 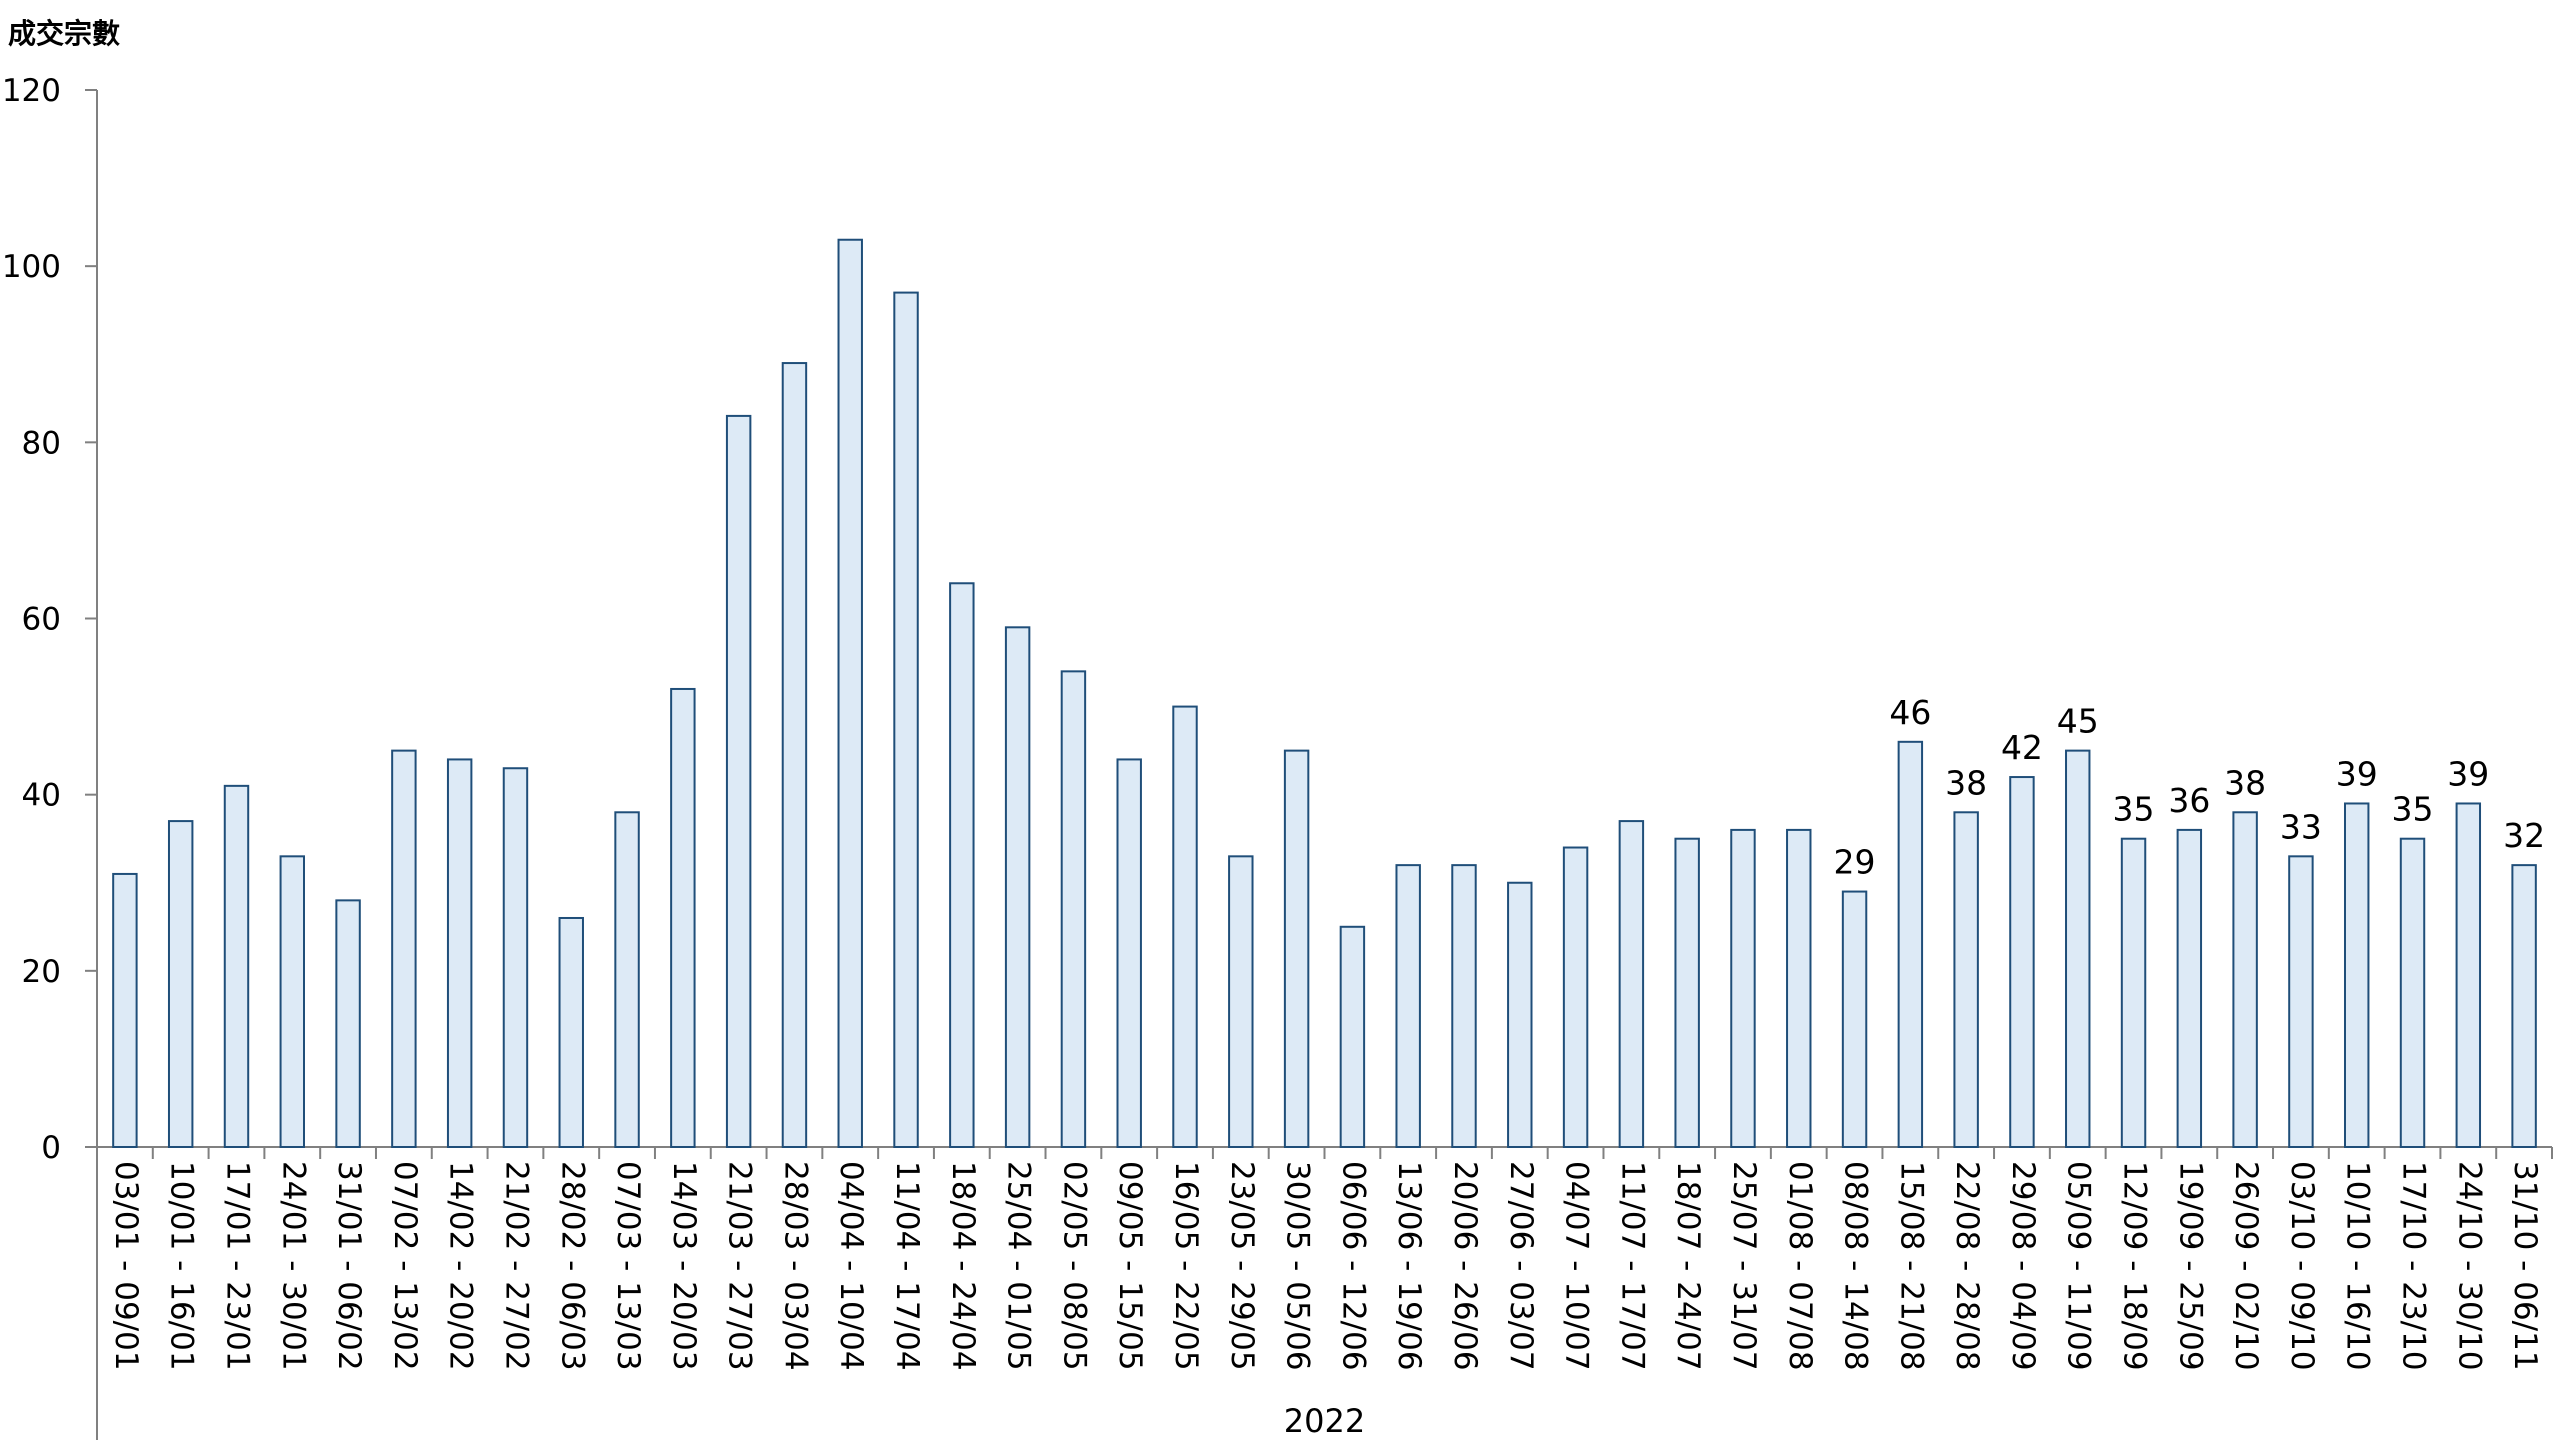 I want to click on y-tick-label: 20, so click(x=41, y=972).